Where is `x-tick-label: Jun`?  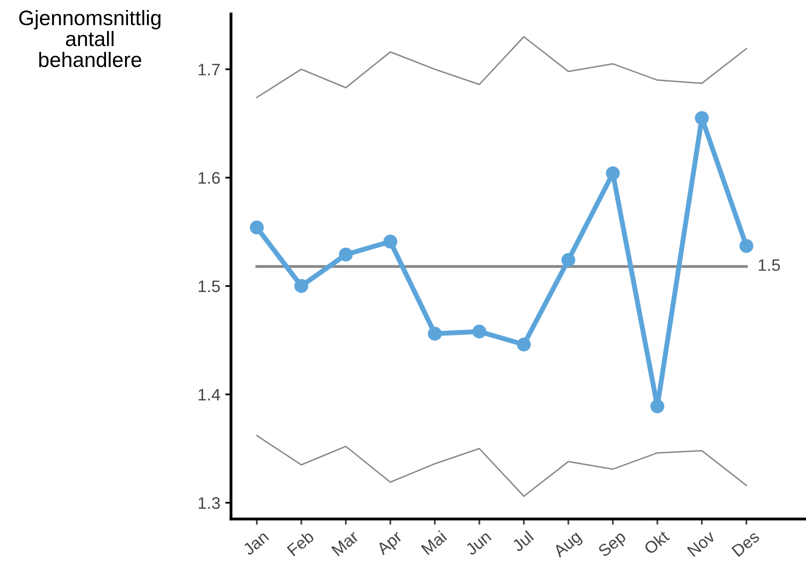
x-tick-label: Jun is located at coordinates (478, 543).